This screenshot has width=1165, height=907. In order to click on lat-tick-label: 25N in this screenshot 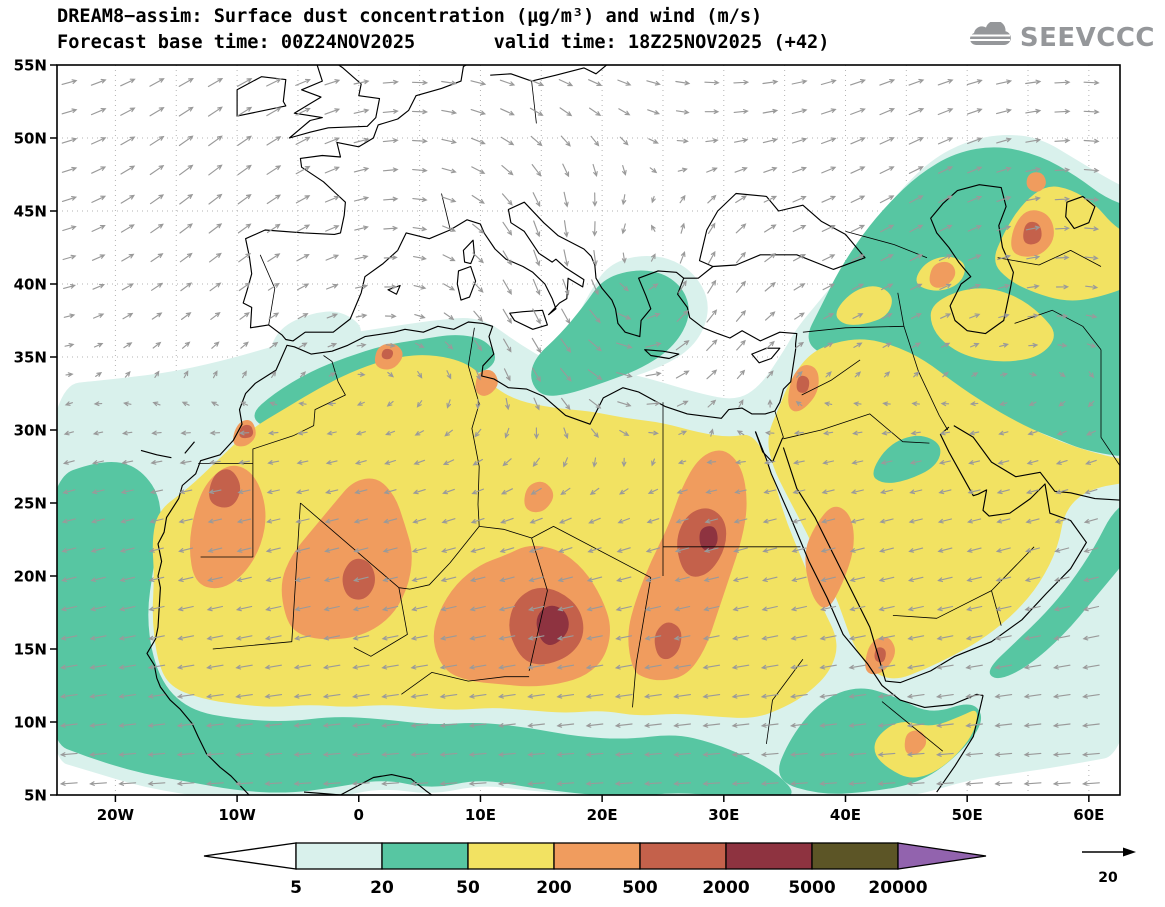, I will do `click(30, 503)`.